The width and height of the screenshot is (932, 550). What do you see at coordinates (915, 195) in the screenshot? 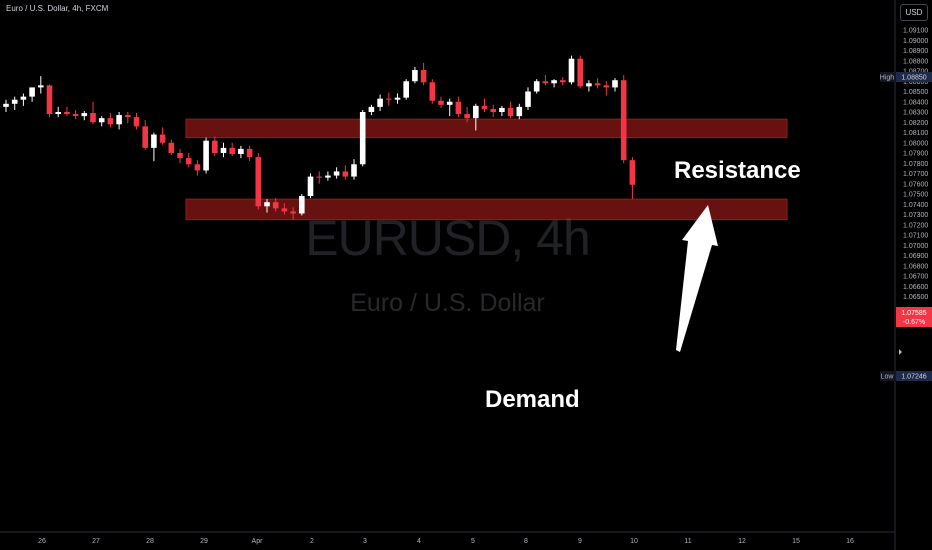
I see `price-tick-label: 1.07500` at bounding box center [915, 195].